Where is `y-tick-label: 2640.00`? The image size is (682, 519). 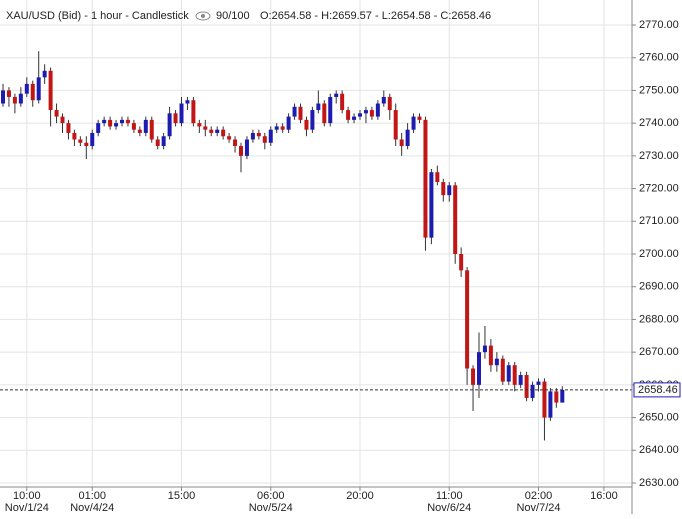 y-tick-label: 2640.00 is located at coordinates (659, 450).